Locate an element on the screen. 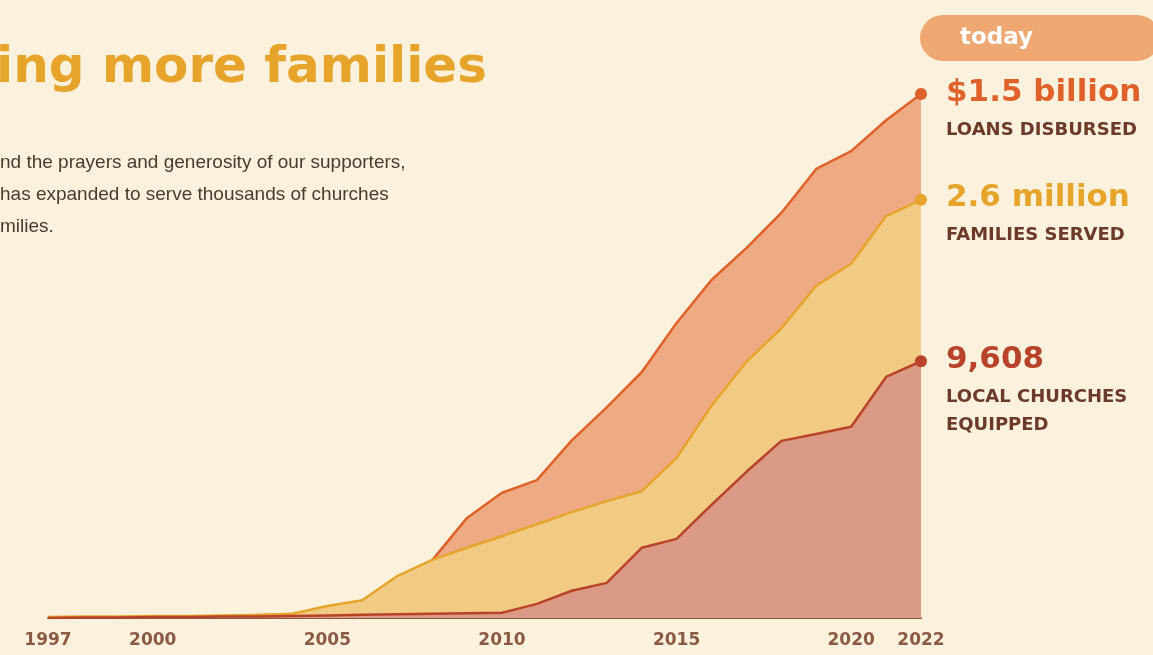 The image size is (1153, 655). x-tick-label: 2000 is located at coordinates (153, 638).